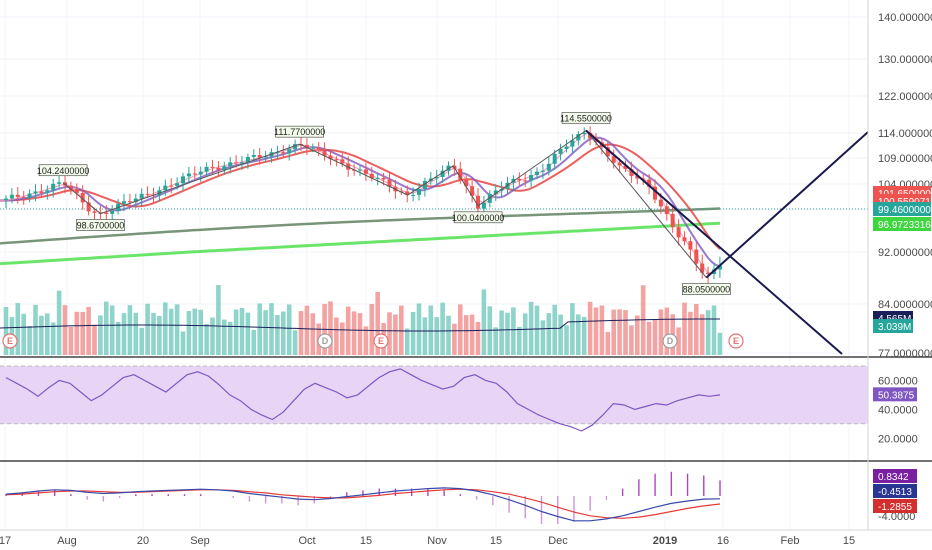 The image size is (932, 550). I want to click on time-axis-tick-label: Nov, so click(437, 541).